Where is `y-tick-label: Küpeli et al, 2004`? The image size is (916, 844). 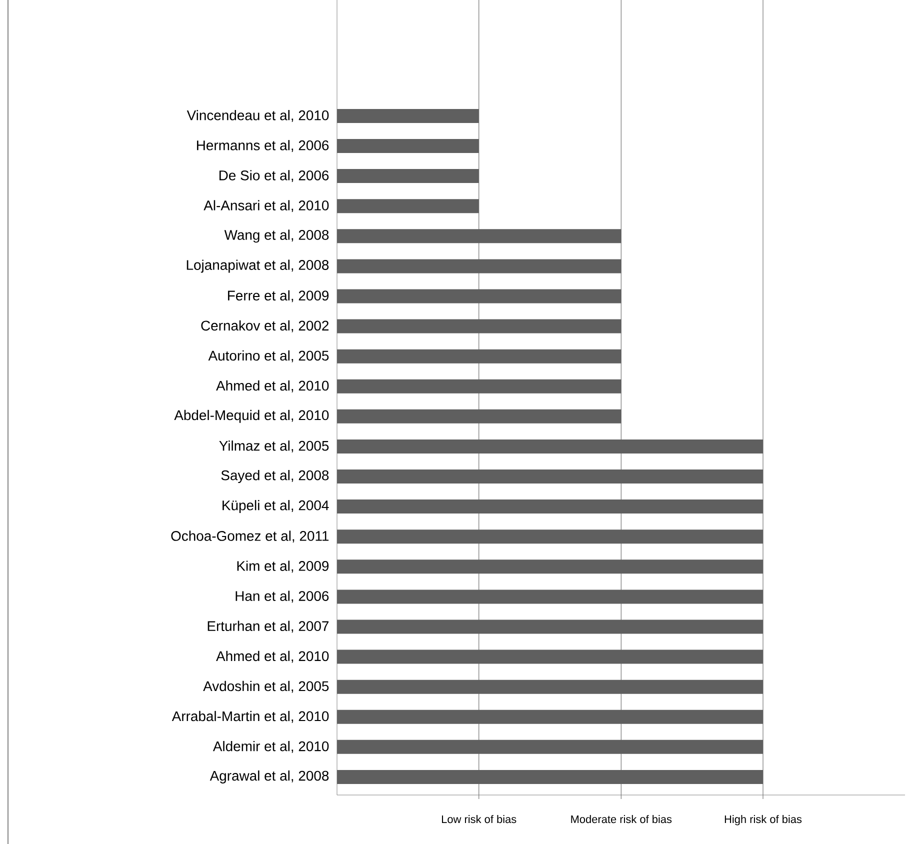
y-tick-label: Küpeli et al, 2004 is located at coordinates (275, 507).